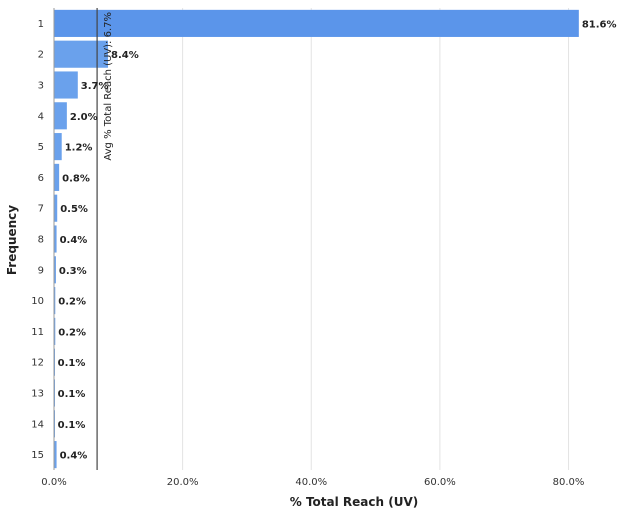 This screenshot has width=637, height=513. I want to click on y-tick-label: 1, so click(41, 24).